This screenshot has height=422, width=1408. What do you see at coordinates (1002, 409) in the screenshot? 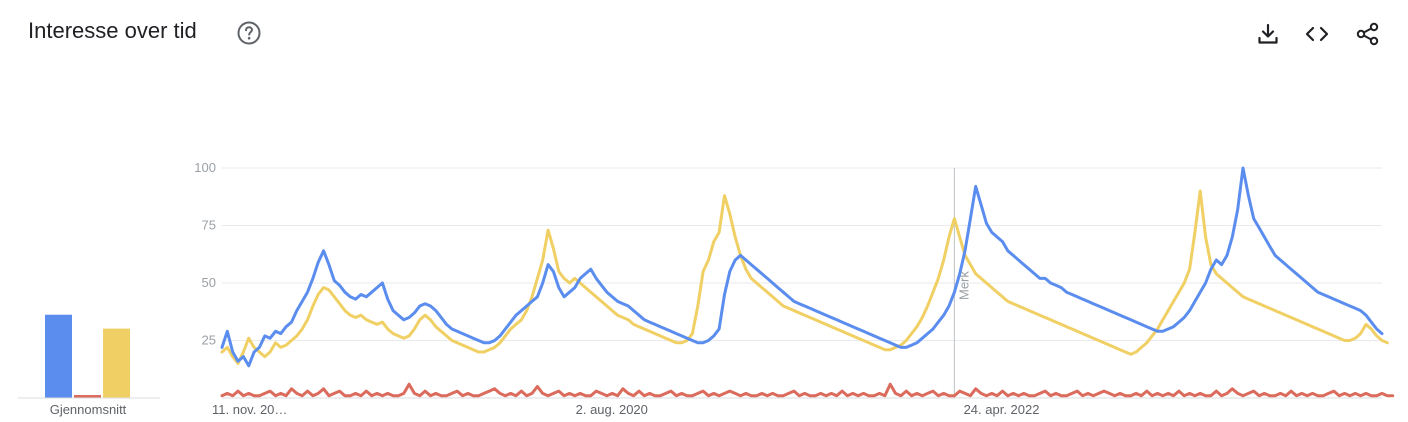
I see `x-tick-label: 24. apr. 2022` at bounding box center [1002, 409].